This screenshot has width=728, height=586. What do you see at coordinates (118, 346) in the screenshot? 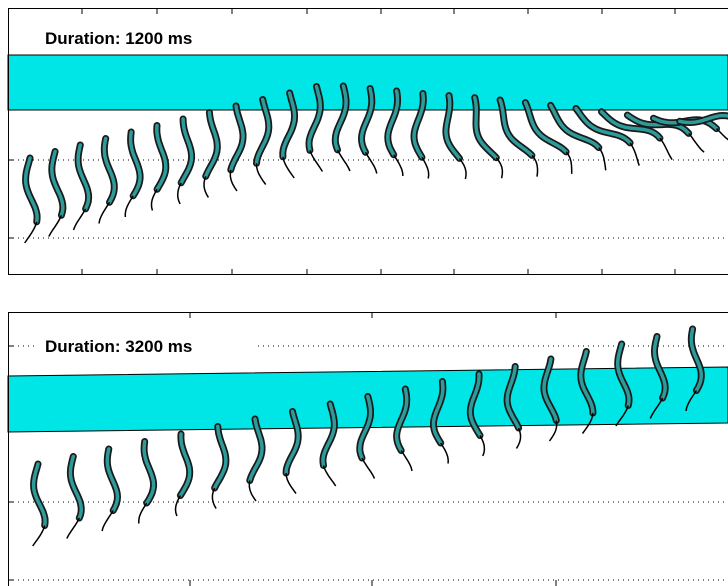
I see `panel-title: Duration: 3200 ms` at bounding box center [118, 346].